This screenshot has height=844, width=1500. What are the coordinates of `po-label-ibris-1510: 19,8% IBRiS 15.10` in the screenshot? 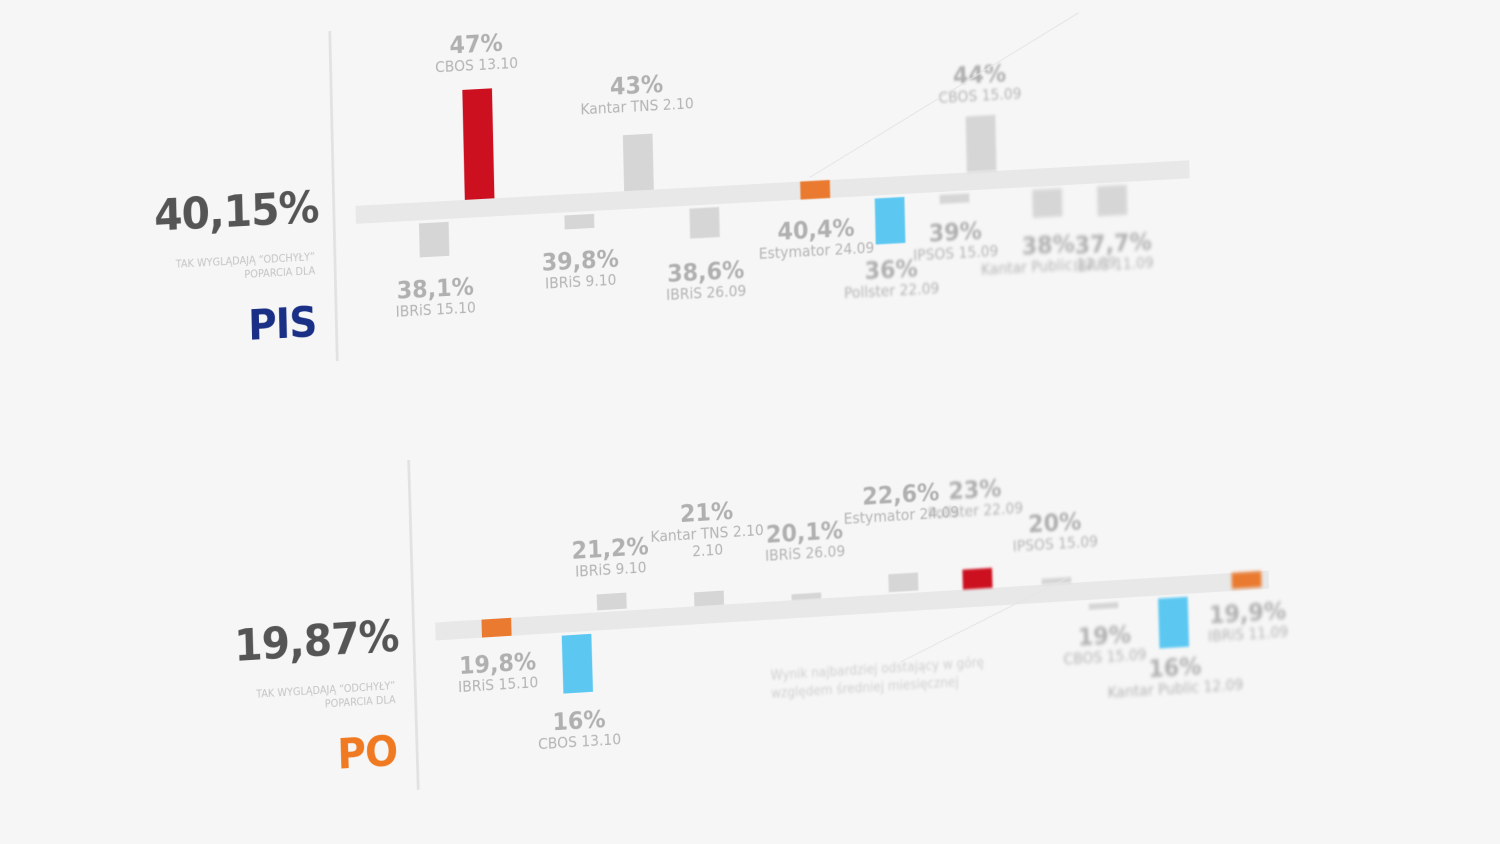 It's located at (498, 672).